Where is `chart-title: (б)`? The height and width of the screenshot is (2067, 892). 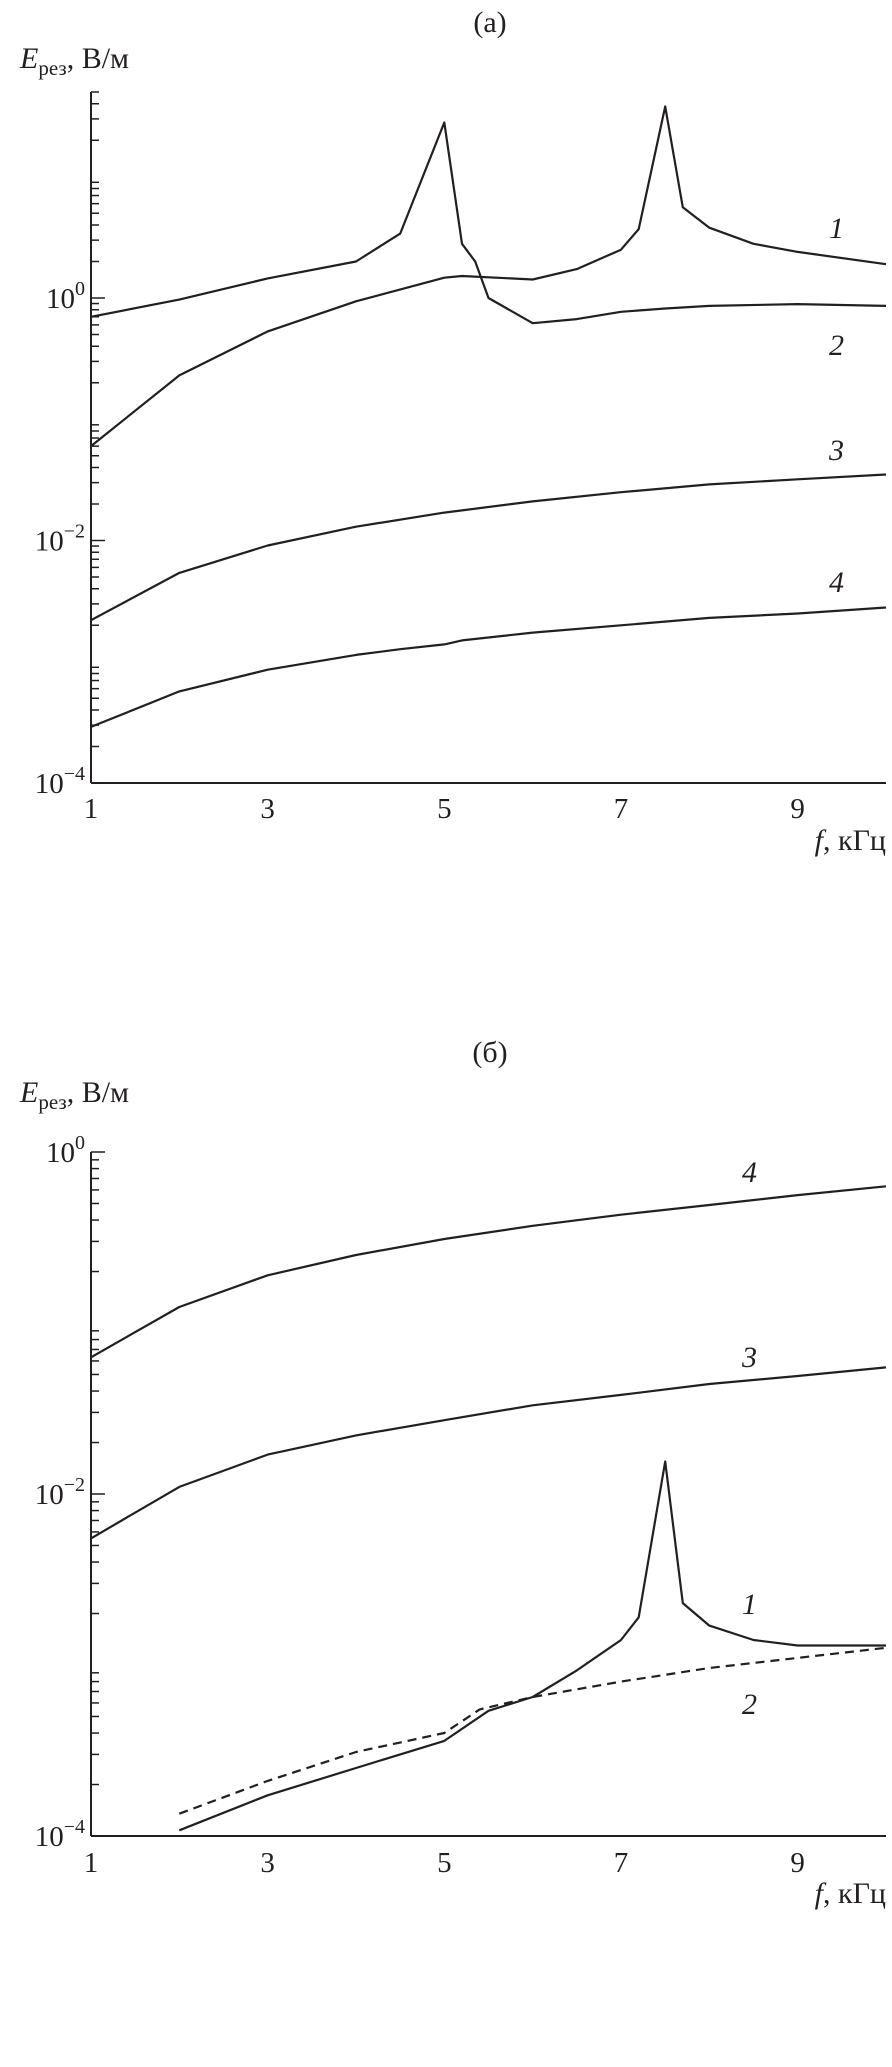 chart-title: (б) is located at coordinates (489, 1052).